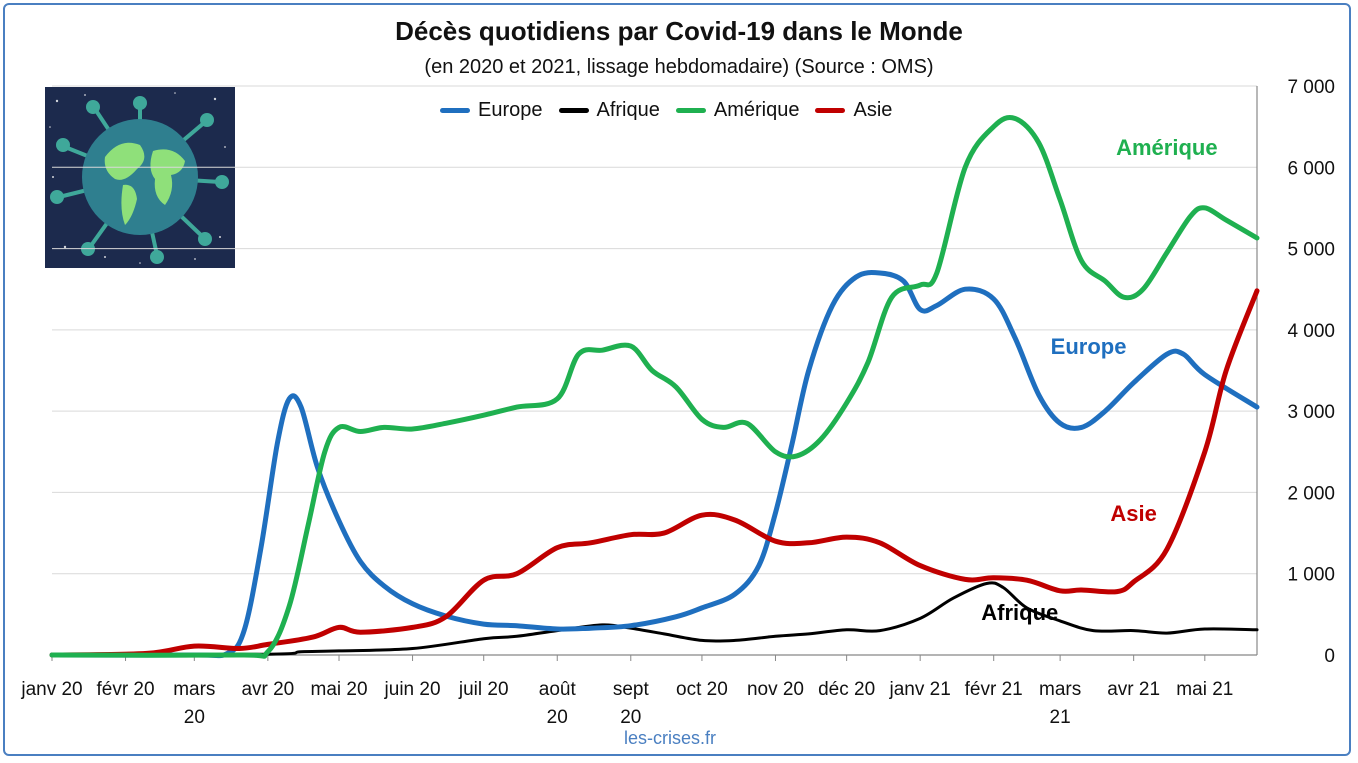 The width and height of the screenshot is (1358, 763). What do you see at coordinates (573, 110) in the screenshot?
I see `legend-swatch-afrique` at bounding box center [573, 110].